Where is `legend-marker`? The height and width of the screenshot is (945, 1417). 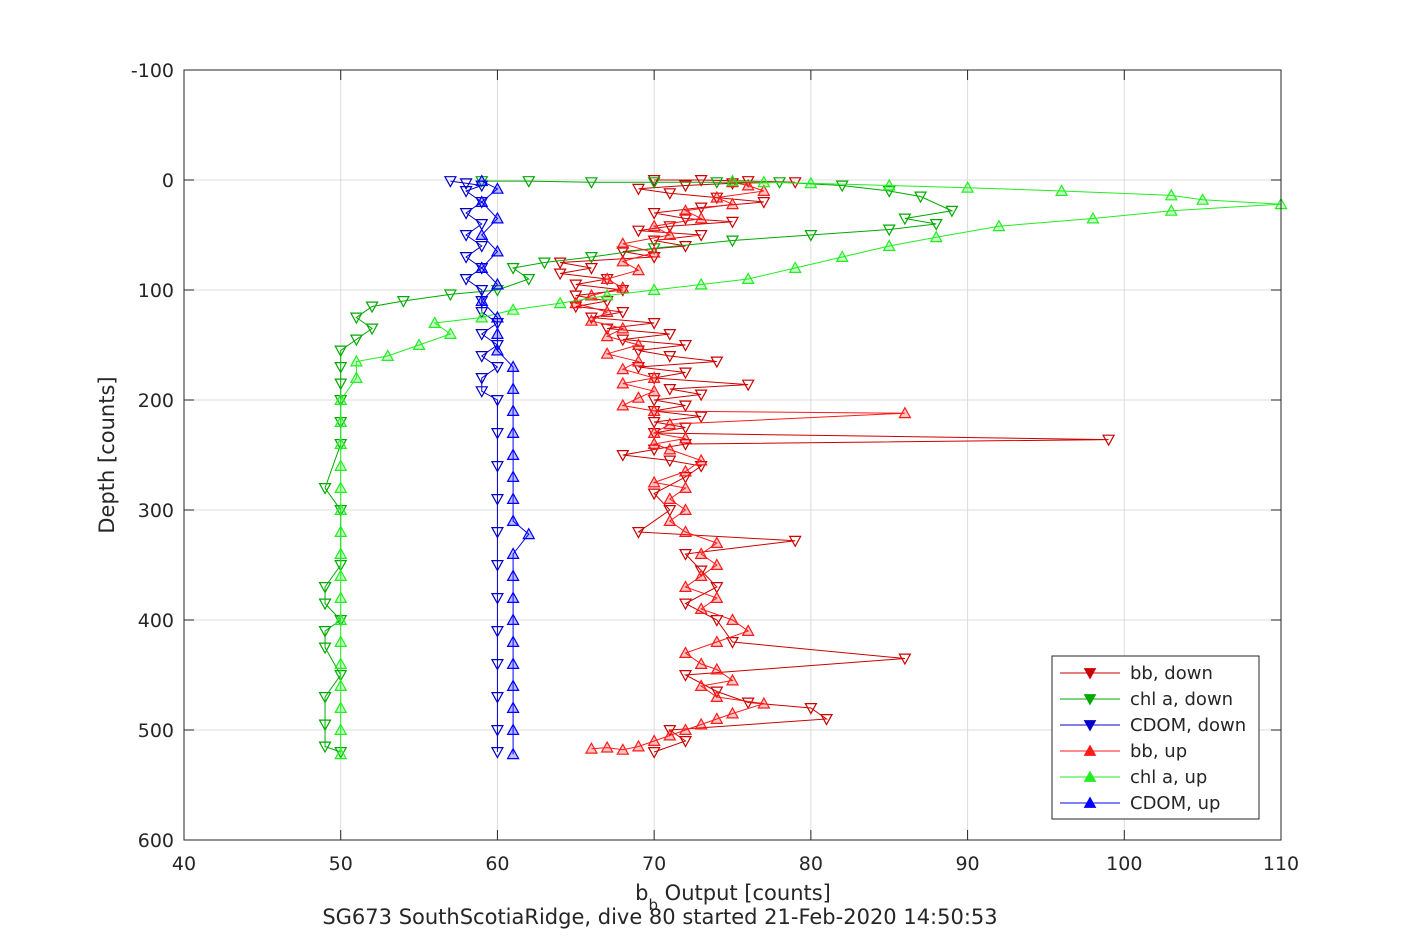 legend-marker is located at coordinates (1090, 776).